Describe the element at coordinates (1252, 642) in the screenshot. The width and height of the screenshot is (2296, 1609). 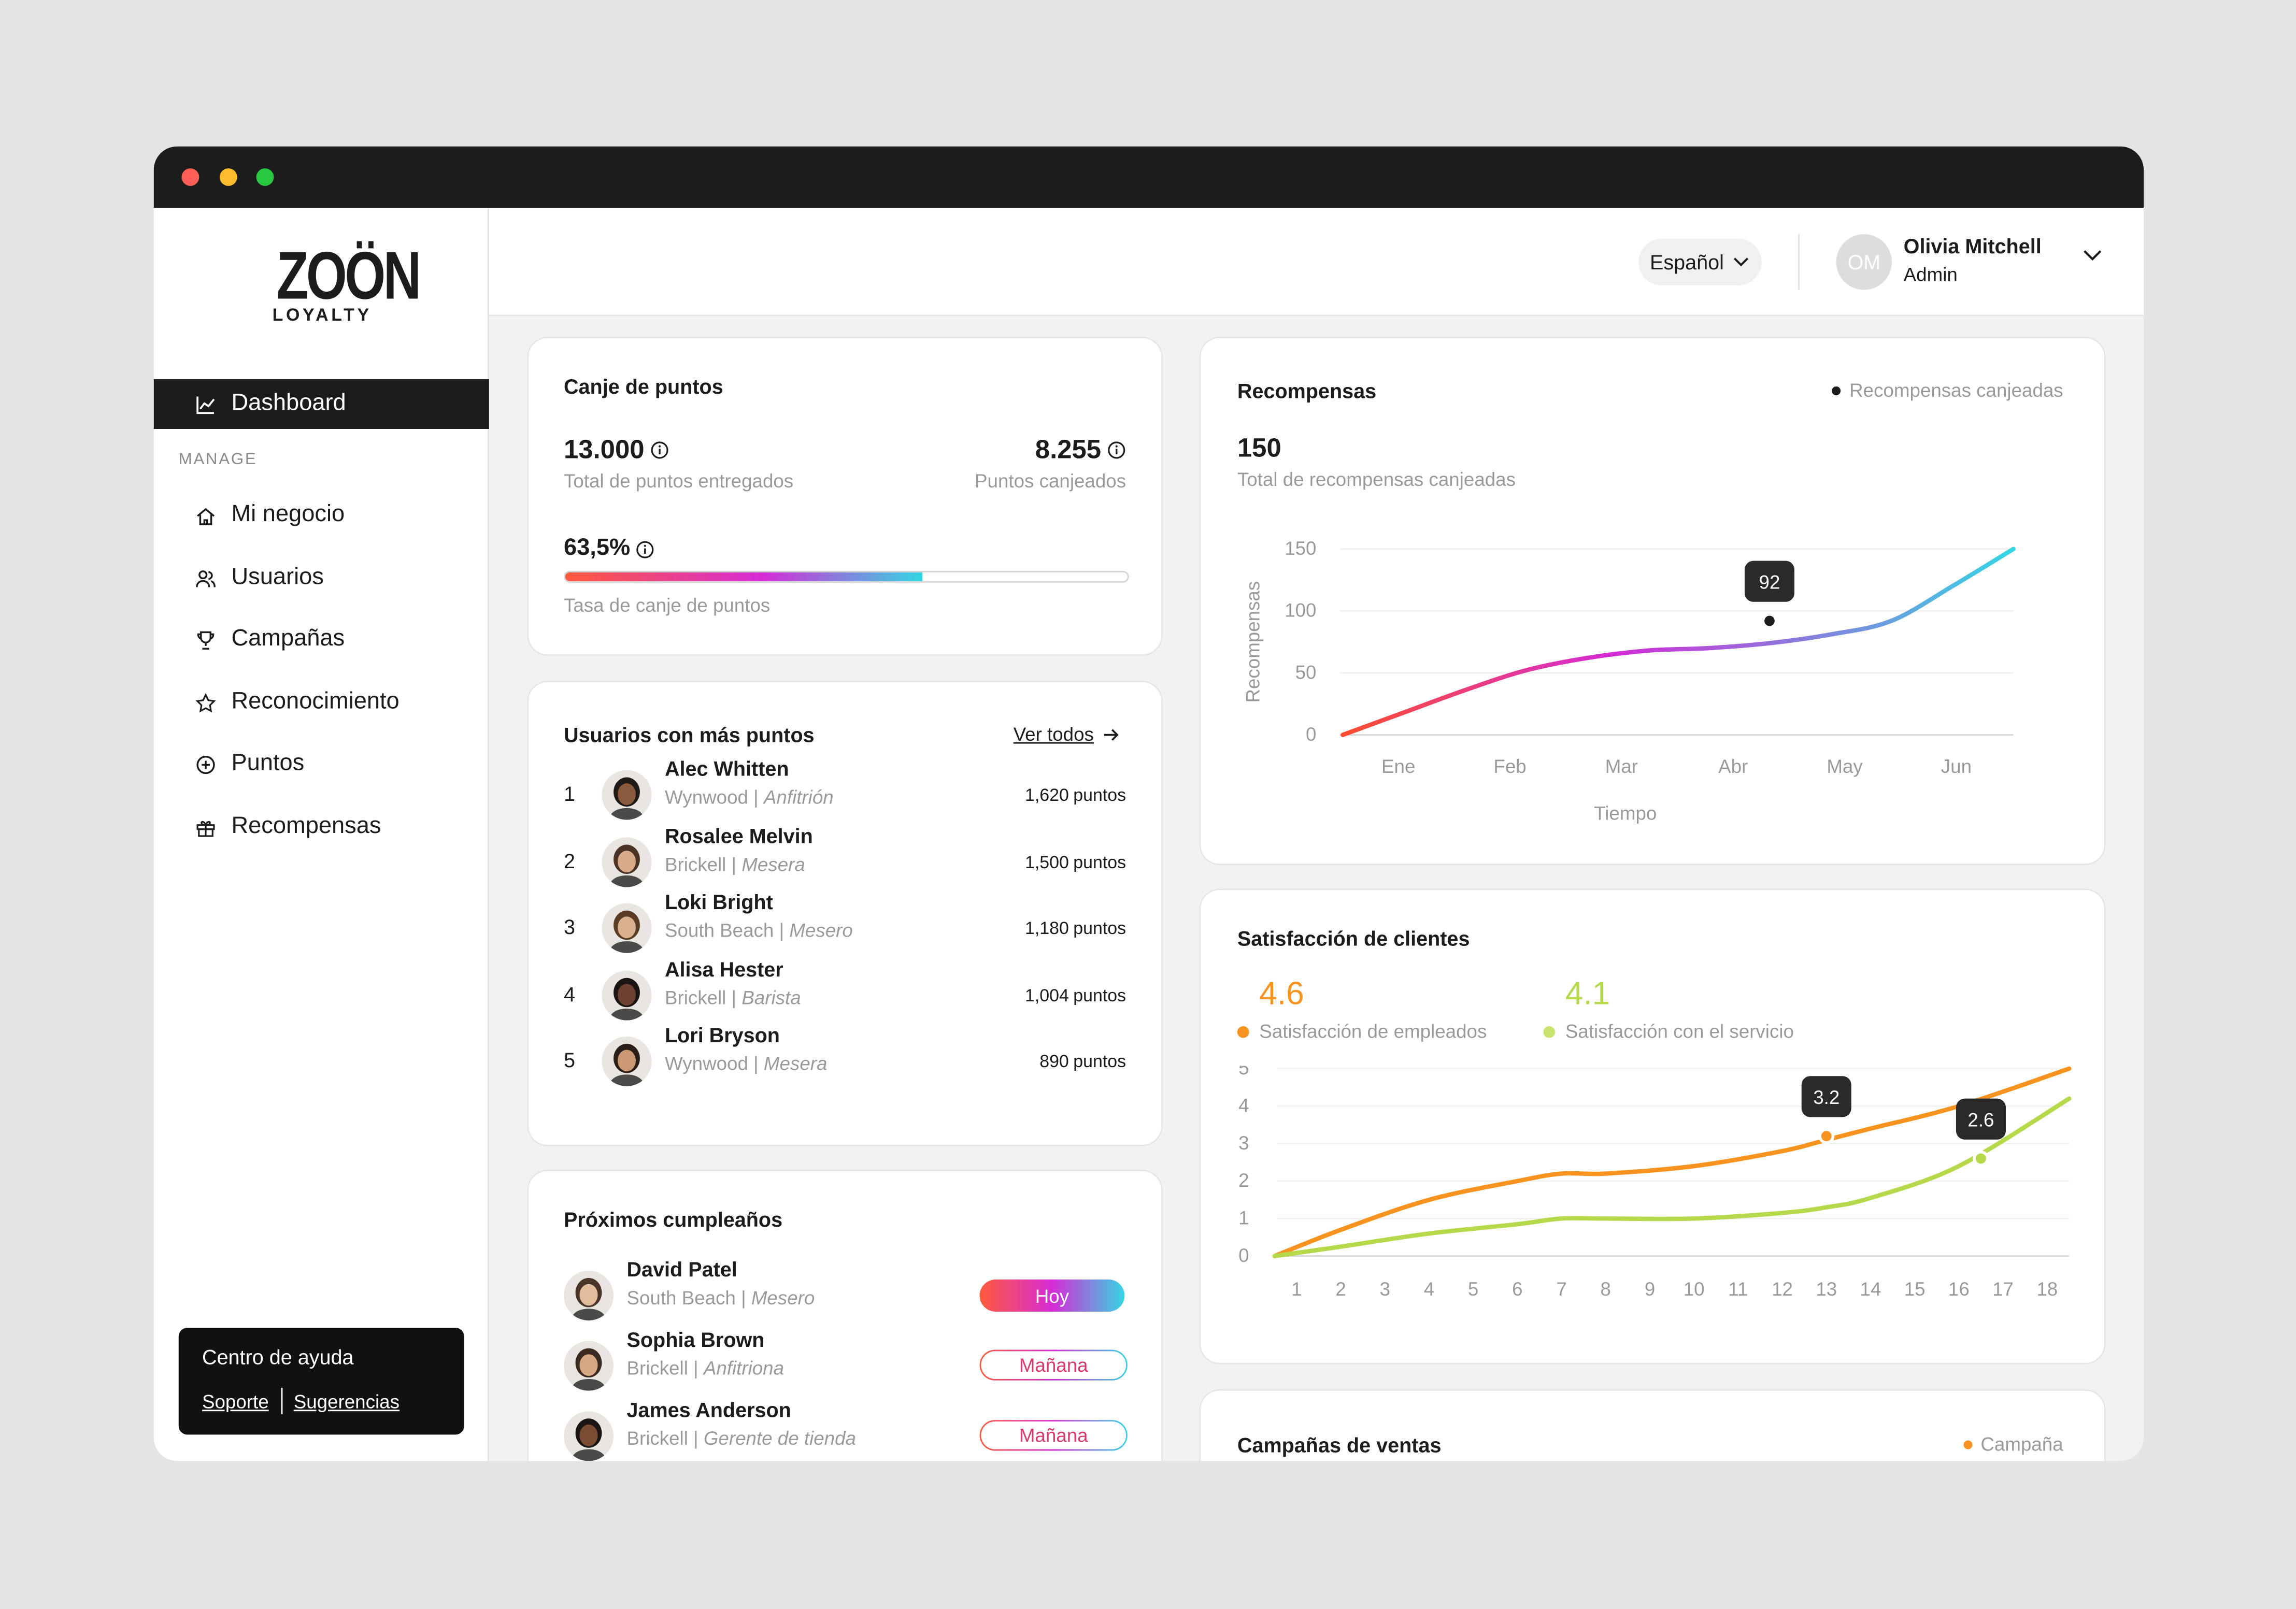
I see `y-axis-label: Recompensas` at that location.